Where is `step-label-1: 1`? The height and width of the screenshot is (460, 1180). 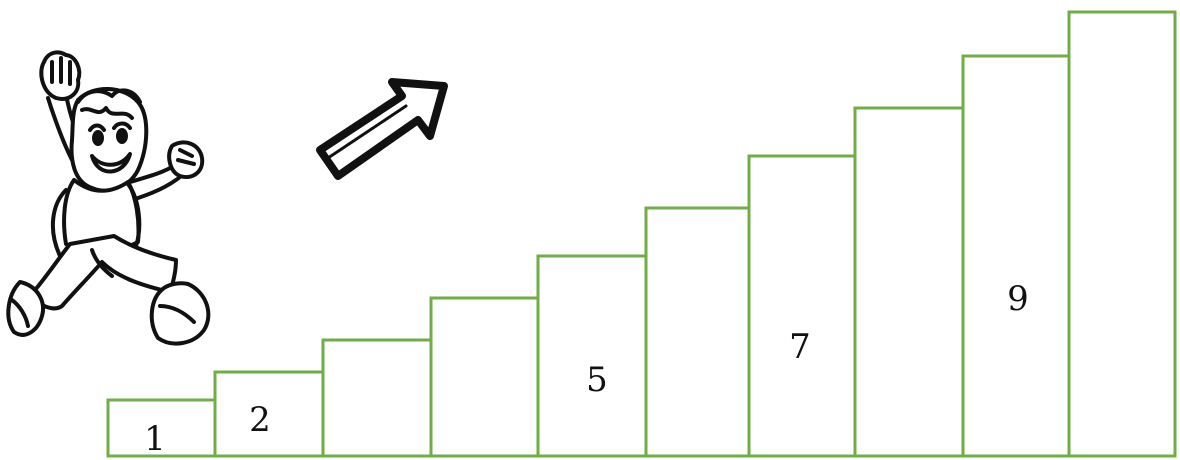
step-label-1: 1 is located at coordinates (155, 439).